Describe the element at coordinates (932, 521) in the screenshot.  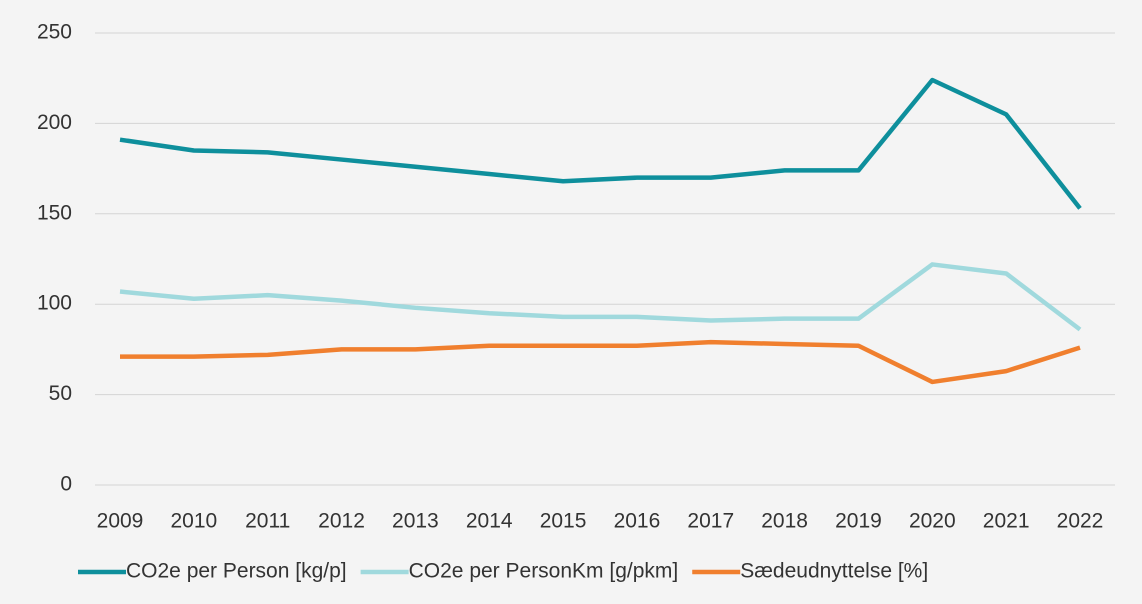
I see `x-tick-label: 2020` at that location.